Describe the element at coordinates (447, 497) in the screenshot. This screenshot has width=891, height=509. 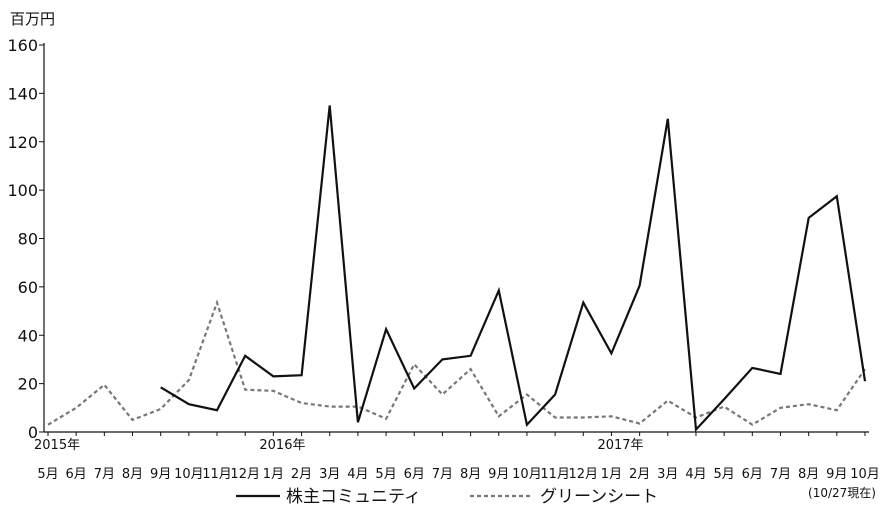
I see `legend: 株主コミュニティ グリーンシート` at that location.